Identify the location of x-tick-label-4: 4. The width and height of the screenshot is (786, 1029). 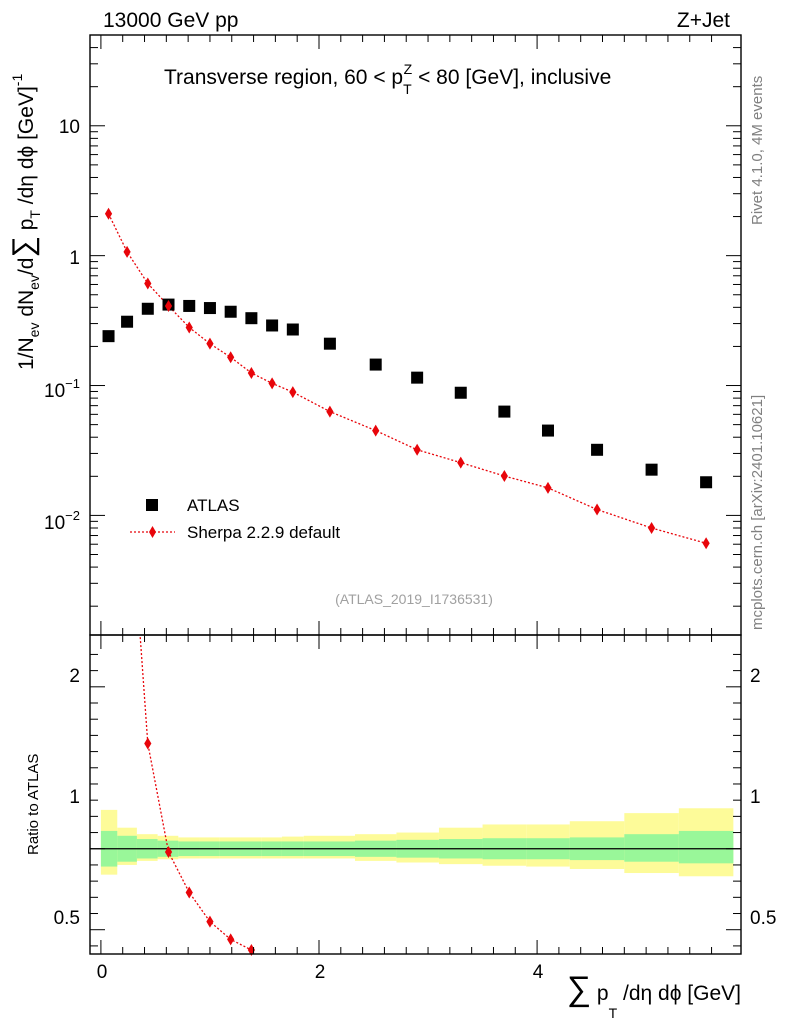
(538, 972).